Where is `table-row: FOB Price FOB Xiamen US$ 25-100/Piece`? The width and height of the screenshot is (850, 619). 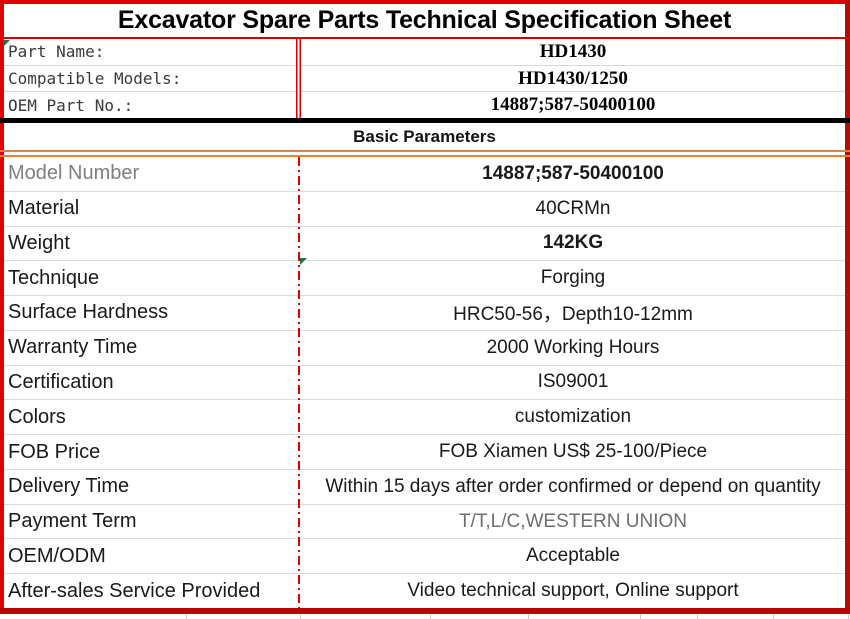 table-row: FOB Price FOB Xiamen US$ 25-100/Piece is located at coordinates (424, 452).